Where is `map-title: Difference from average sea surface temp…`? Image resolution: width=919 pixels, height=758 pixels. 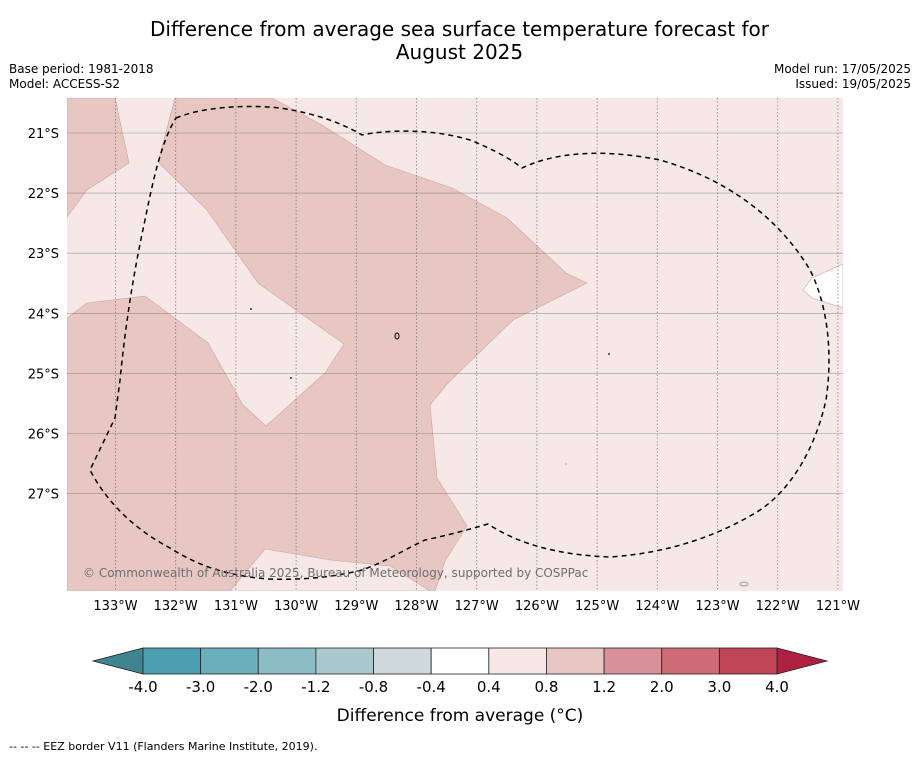
map-title: Difference from average sea surface temp… is located at coordinates (459, 41).